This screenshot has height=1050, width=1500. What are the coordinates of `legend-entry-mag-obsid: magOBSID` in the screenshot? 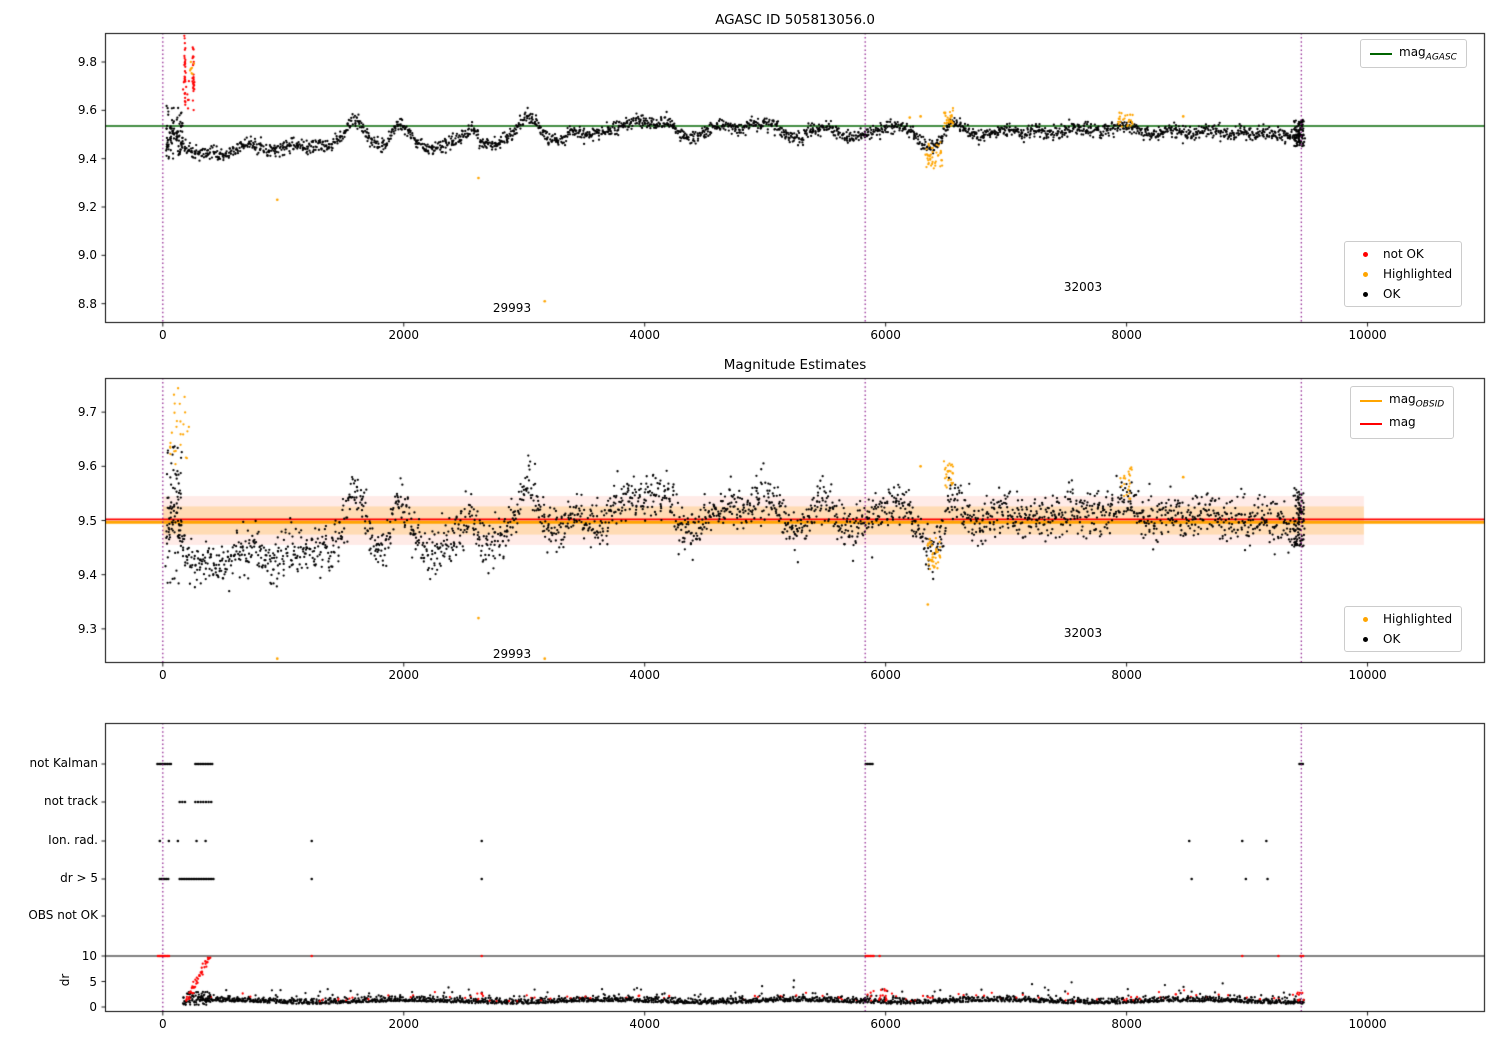 It's located at (1402, 400).